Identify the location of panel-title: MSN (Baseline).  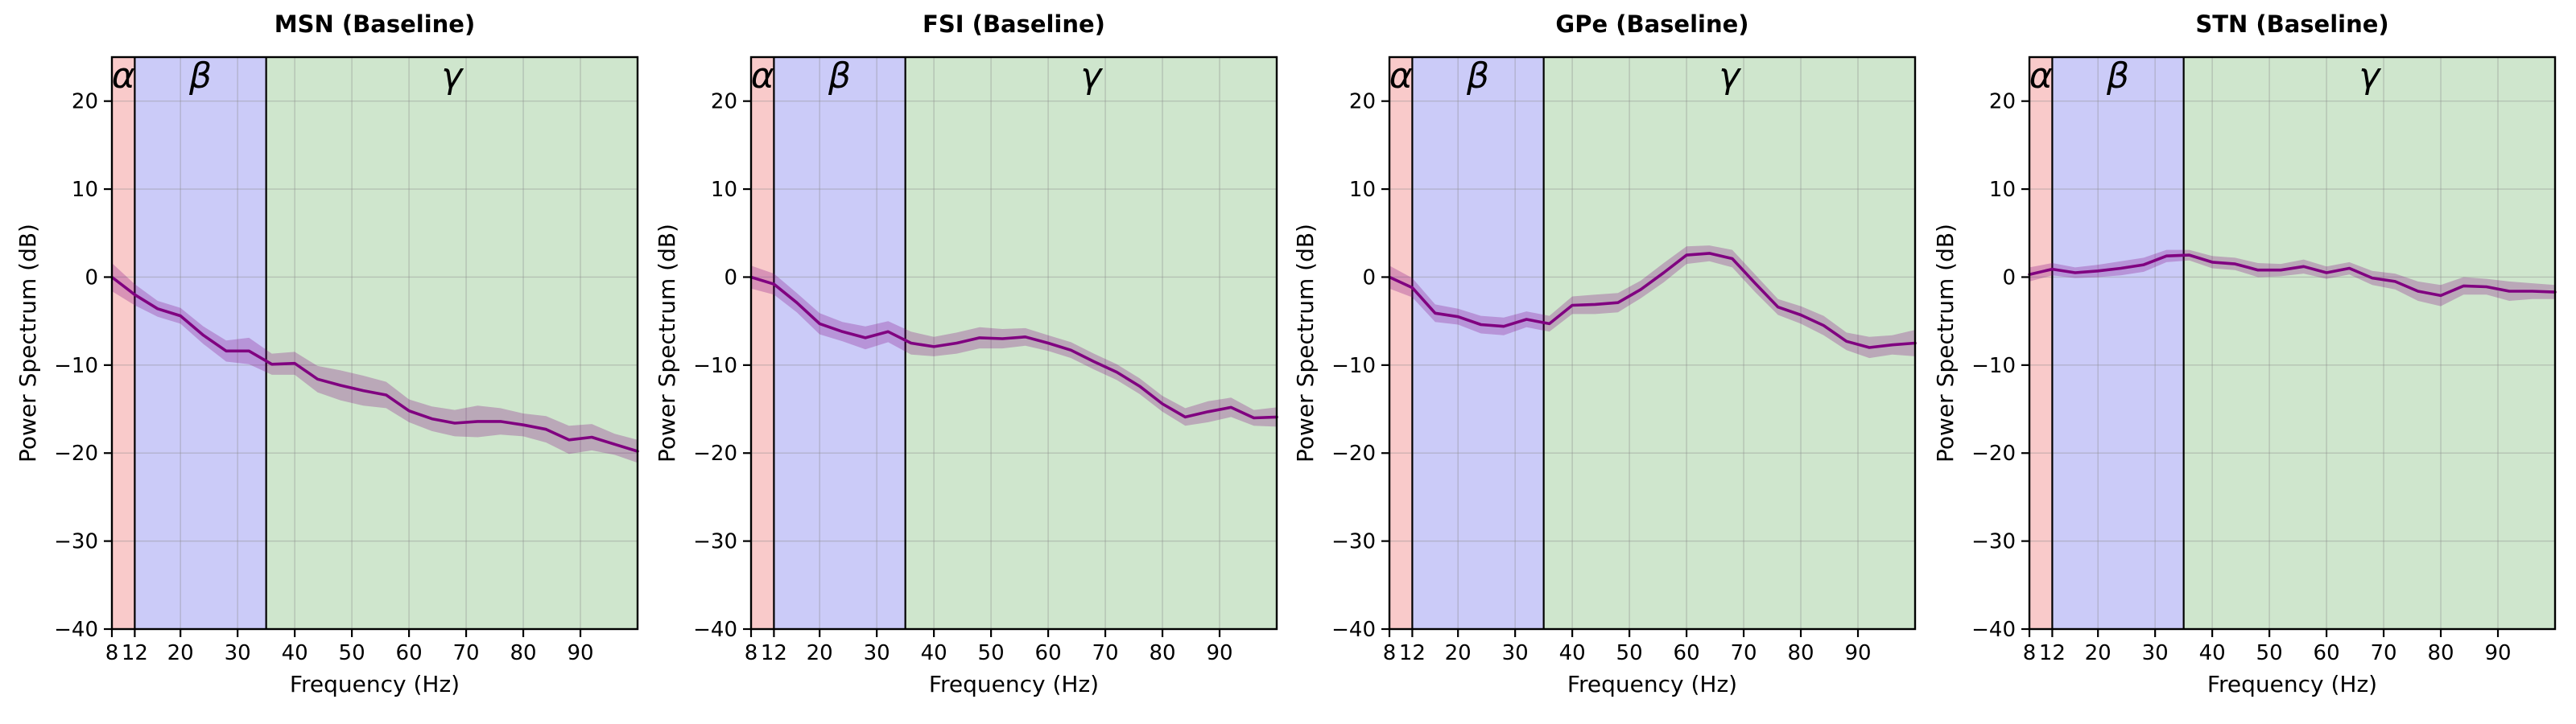
(375, 24).